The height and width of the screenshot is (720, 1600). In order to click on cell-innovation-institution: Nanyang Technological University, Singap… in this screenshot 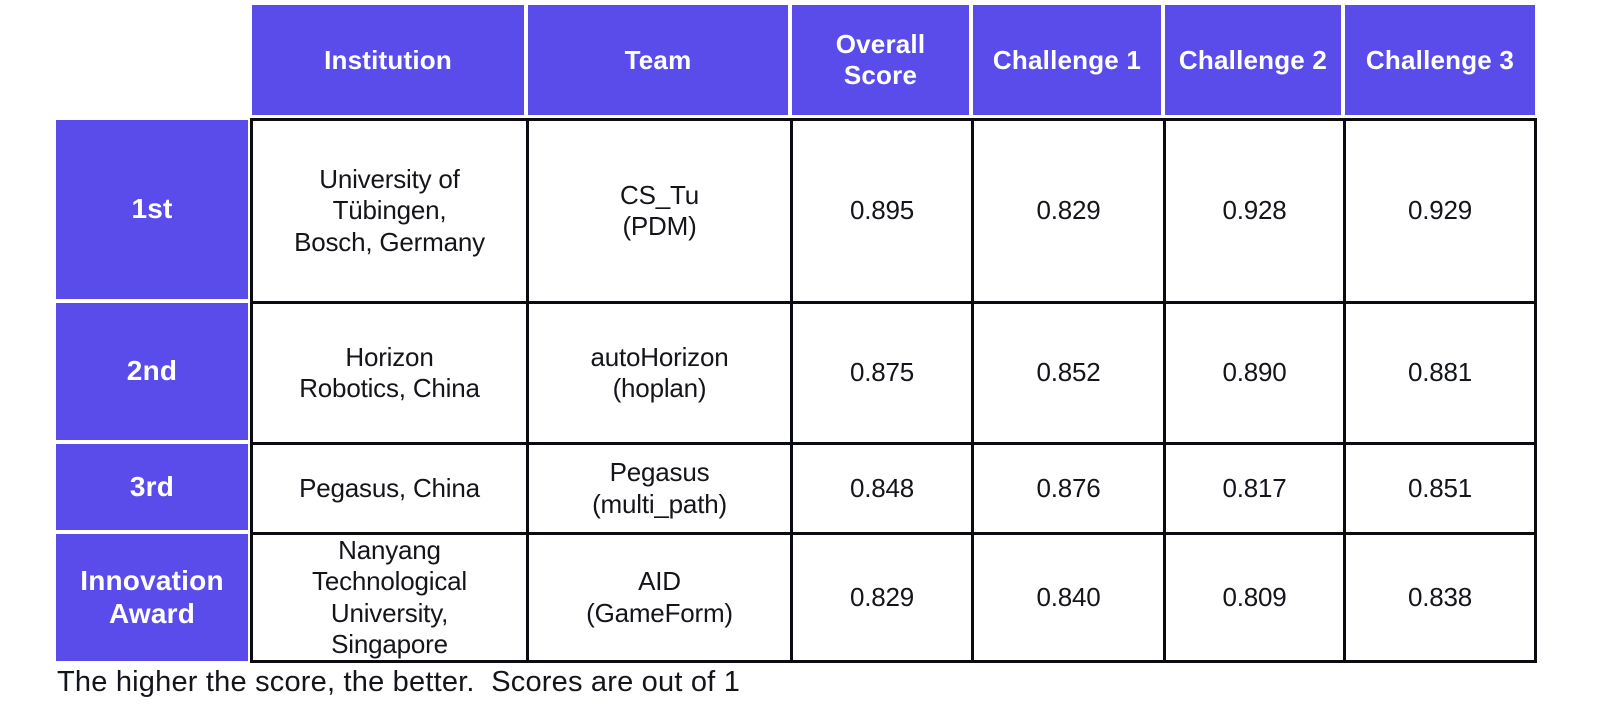, I will do `click(388, 597)`.